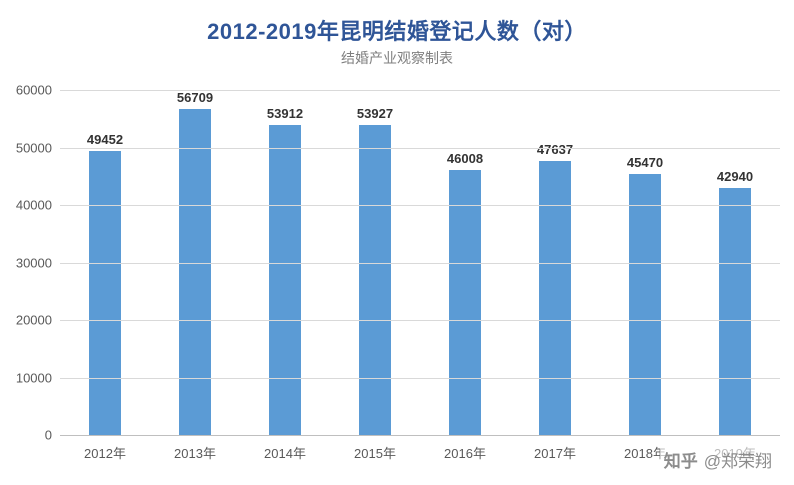  I want to click on bar-value-label: 46008, so click(465, 159).